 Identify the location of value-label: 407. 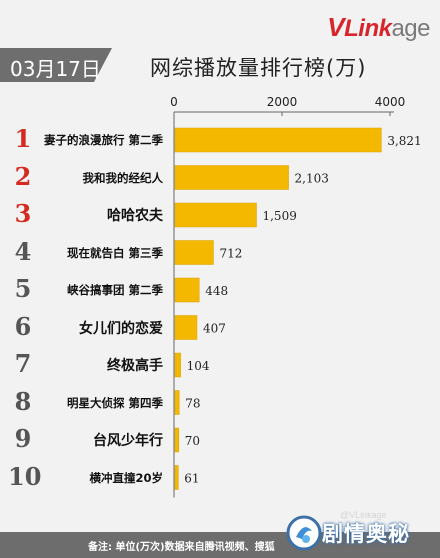
(214, 329).